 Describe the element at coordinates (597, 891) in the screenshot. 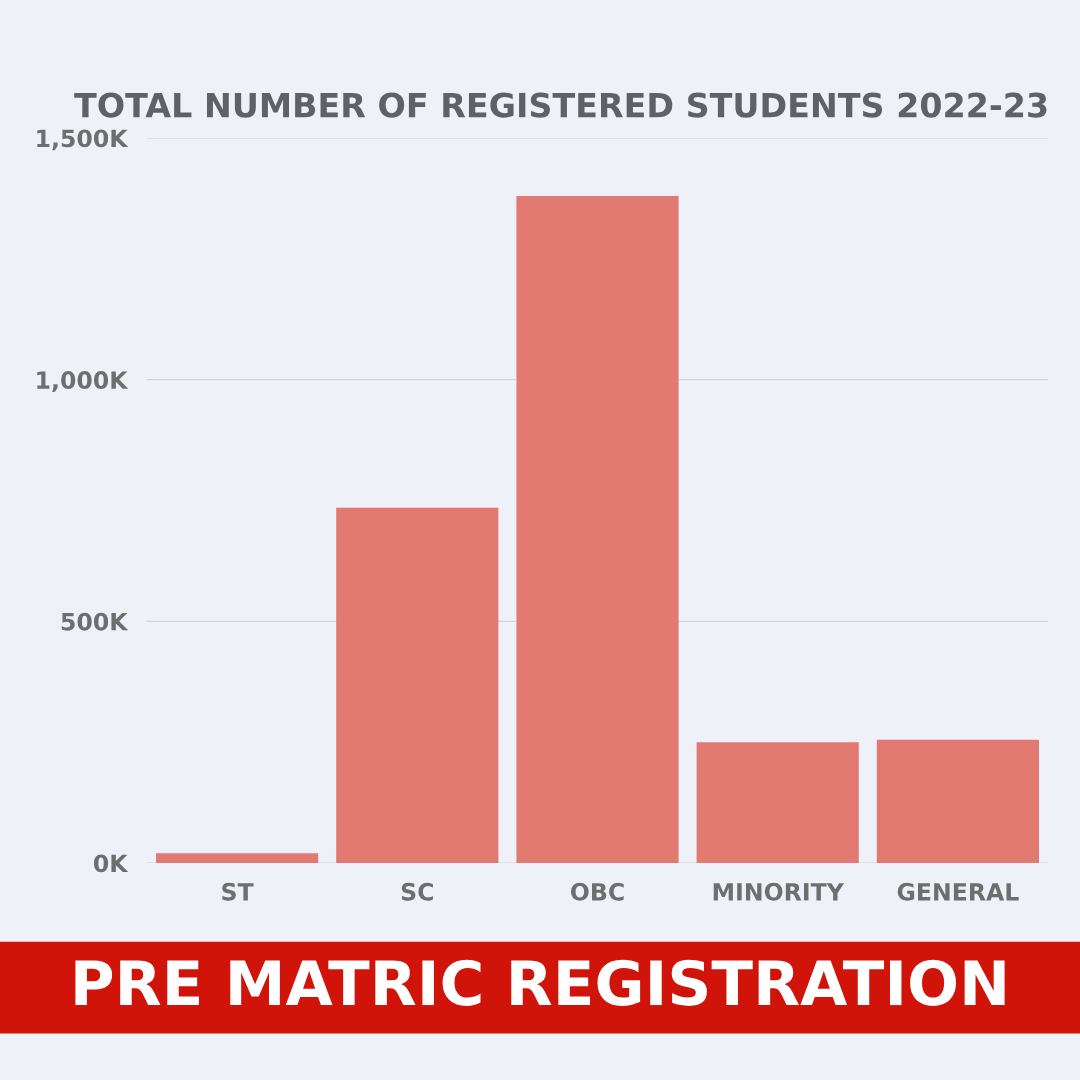

I see `x-tick-label: OBC` at that location.